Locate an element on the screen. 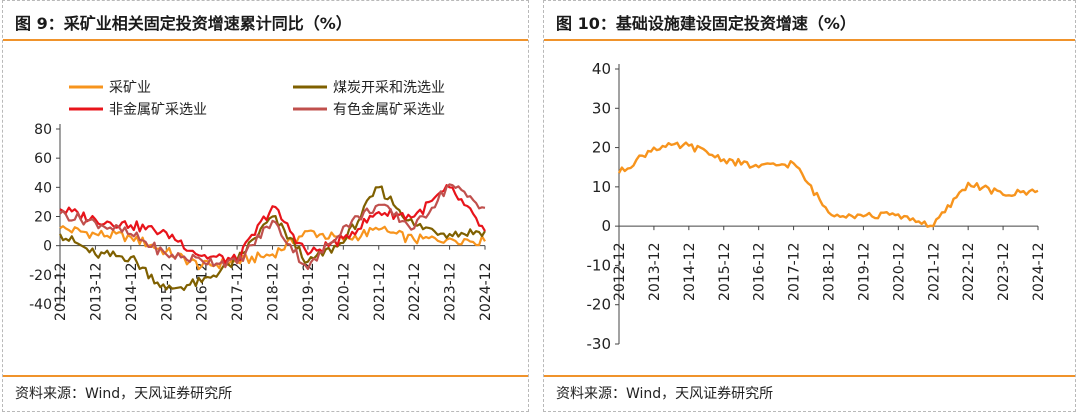  y-tick-label-1-1: 30 is located at coordinates (601, 108).